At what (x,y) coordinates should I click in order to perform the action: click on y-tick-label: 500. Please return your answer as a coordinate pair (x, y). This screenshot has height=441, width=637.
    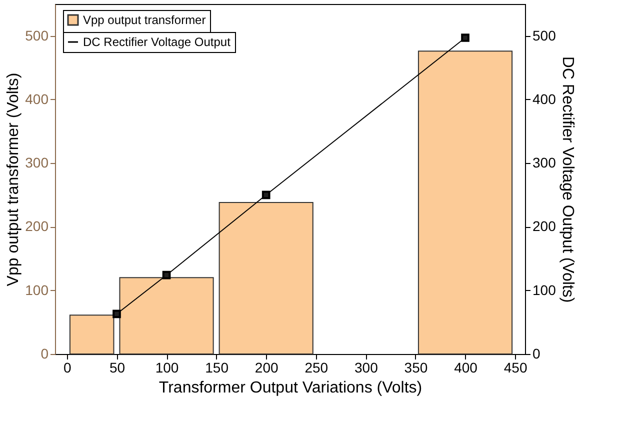
    Looking at the image, I should click on (37, 35).